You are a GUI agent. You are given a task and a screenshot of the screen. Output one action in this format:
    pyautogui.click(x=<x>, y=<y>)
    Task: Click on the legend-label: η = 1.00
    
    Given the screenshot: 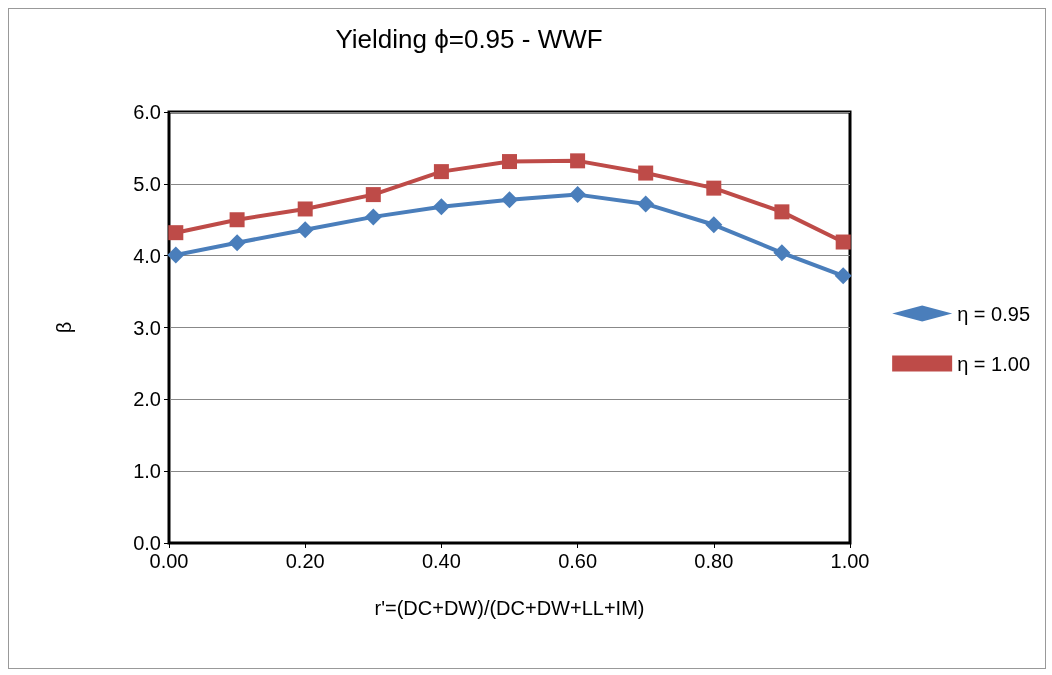 What is the action you would take?
    pyautogui.click(x=993, y=363)
    